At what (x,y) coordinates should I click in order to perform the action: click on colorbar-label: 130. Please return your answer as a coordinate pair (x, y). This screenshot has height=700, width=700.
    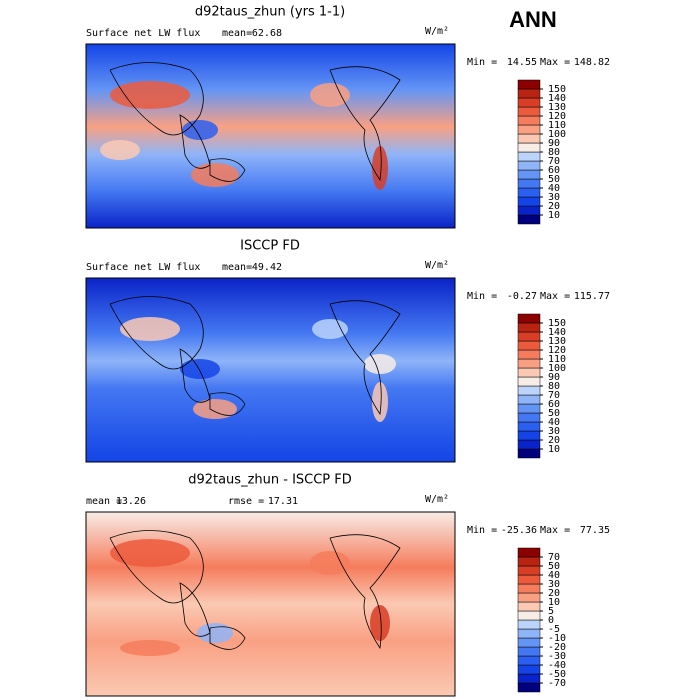
    Looking at the image, I should click on (557, 107).